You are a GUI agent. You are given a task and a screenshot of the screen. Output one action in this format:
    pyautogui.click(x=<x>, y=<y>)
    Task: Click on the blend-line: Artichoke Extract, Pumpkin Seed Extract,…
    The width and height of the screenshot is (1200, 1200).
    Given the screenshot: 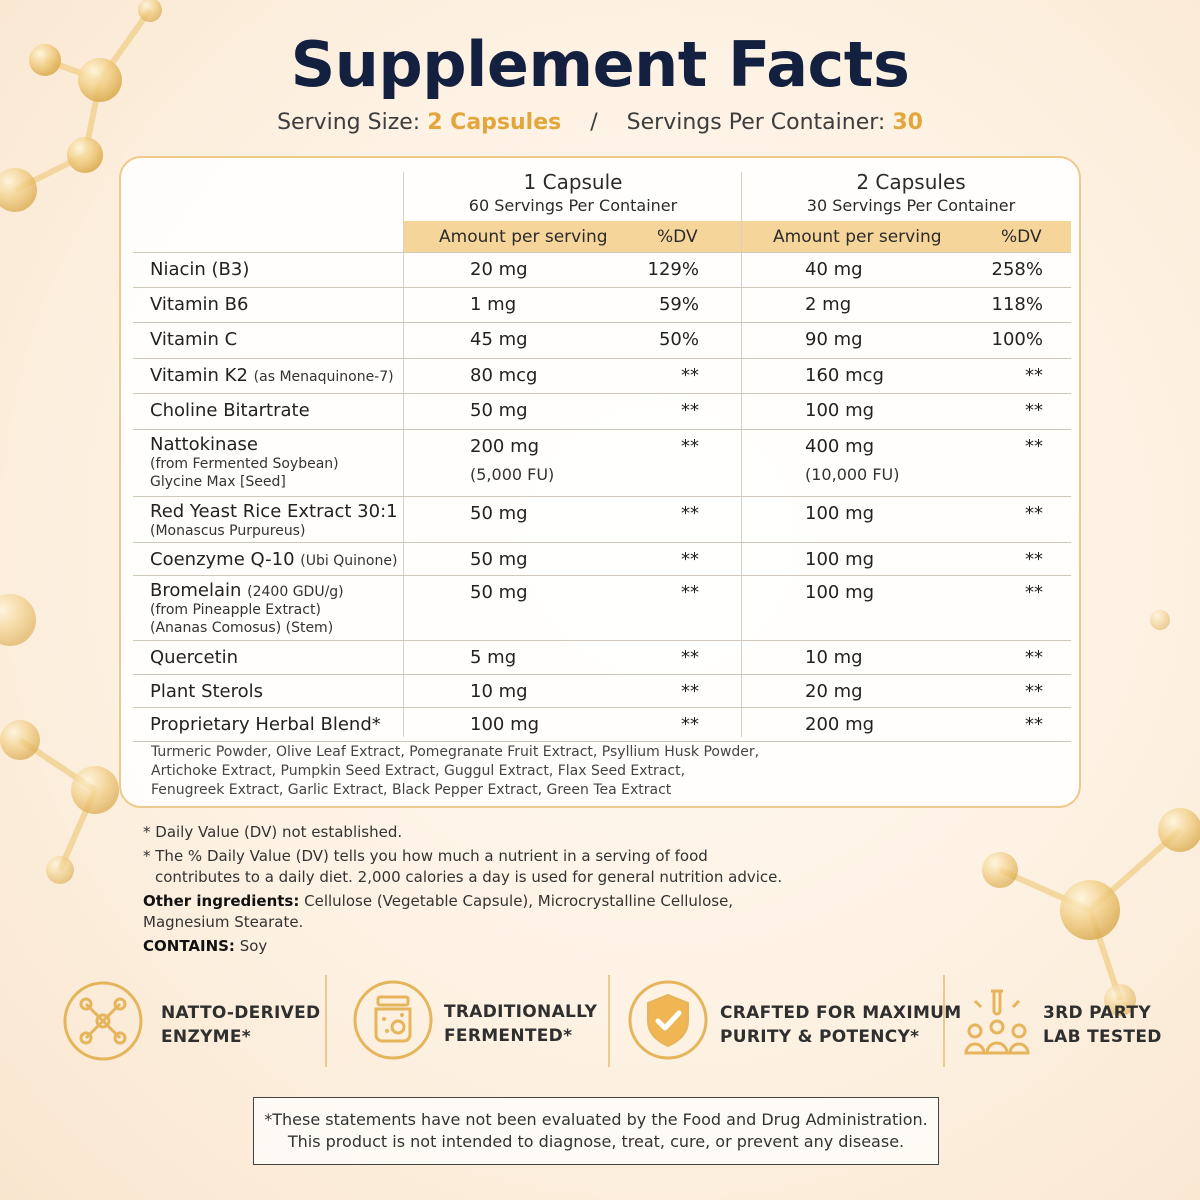 What is the action you would take?
    pyautogui.click(x=418, y=771)
    